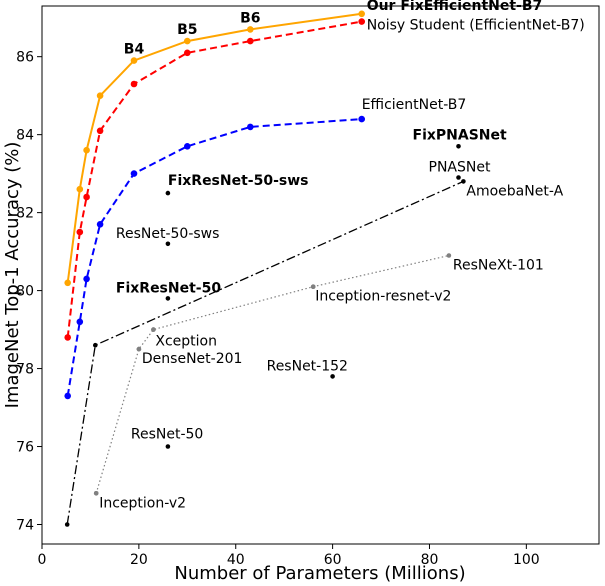  I want to click on data-point-inception-resnet-v2, so click(313, 287).